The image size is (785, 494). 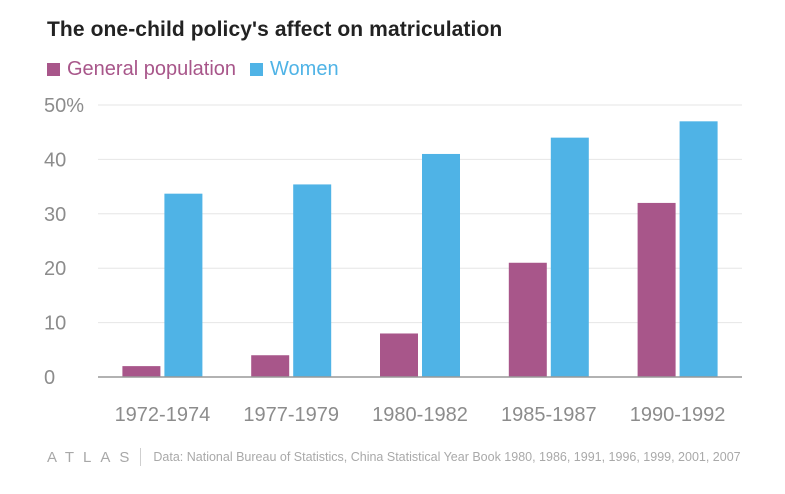 What do you see at coordinates (420, 415) in the screenshot?
I see `x-tick-label: 1980-1982` at bounding box center [420, 415].